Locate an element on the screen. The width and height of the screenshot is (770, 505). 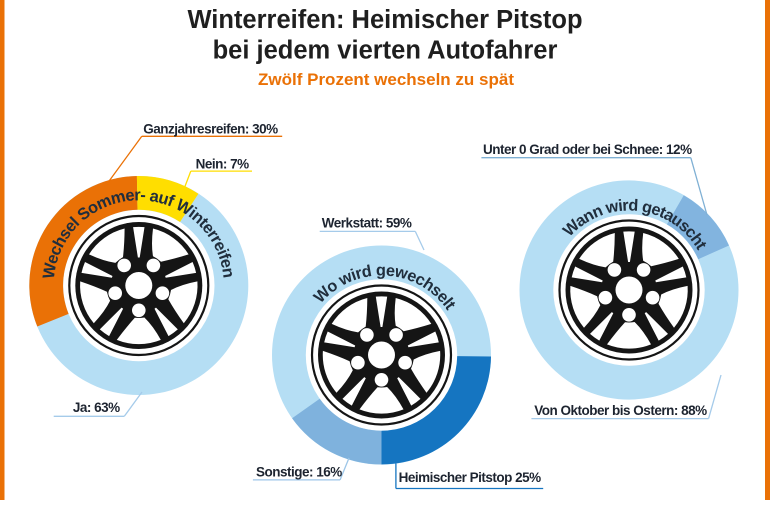
svg-text: Nein: 7% is located at coordinates (223, 164).